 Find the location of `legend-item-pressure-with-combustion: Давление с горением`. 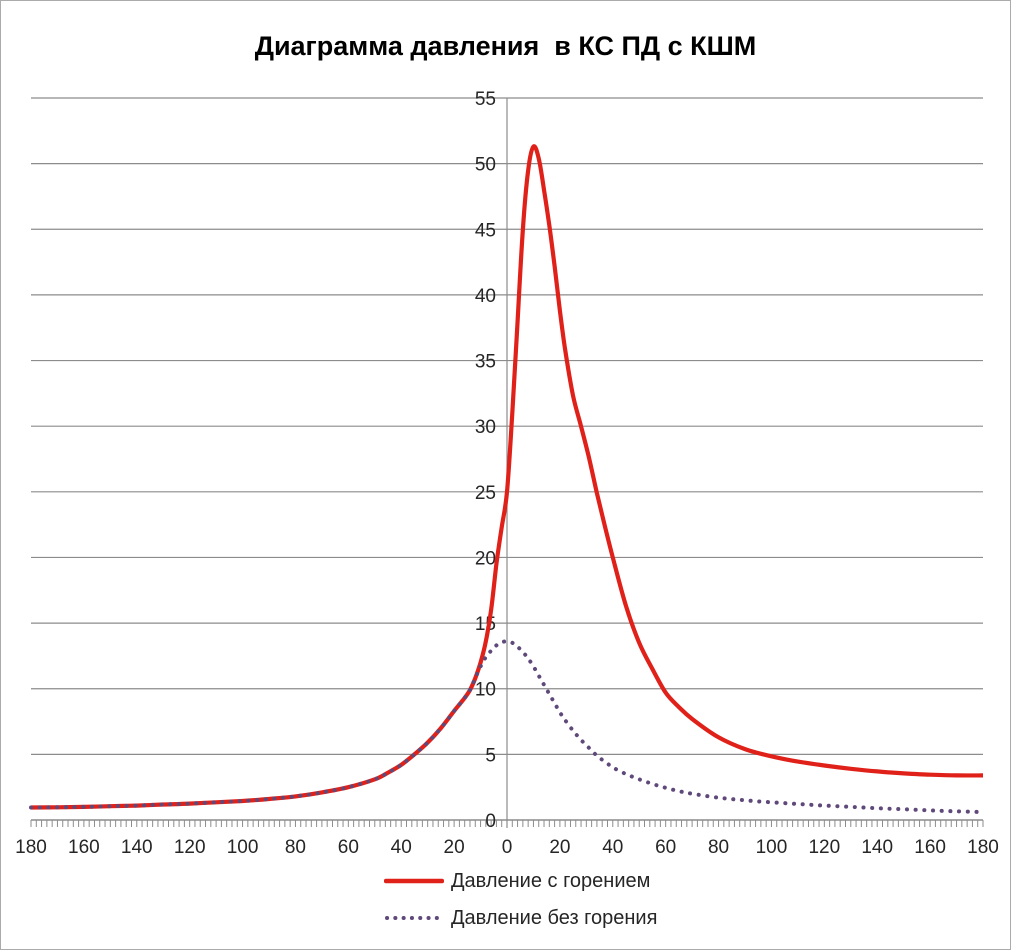

legend-item-pressure-with-combustion: Давление с горением is located at coordinates (520, 881).